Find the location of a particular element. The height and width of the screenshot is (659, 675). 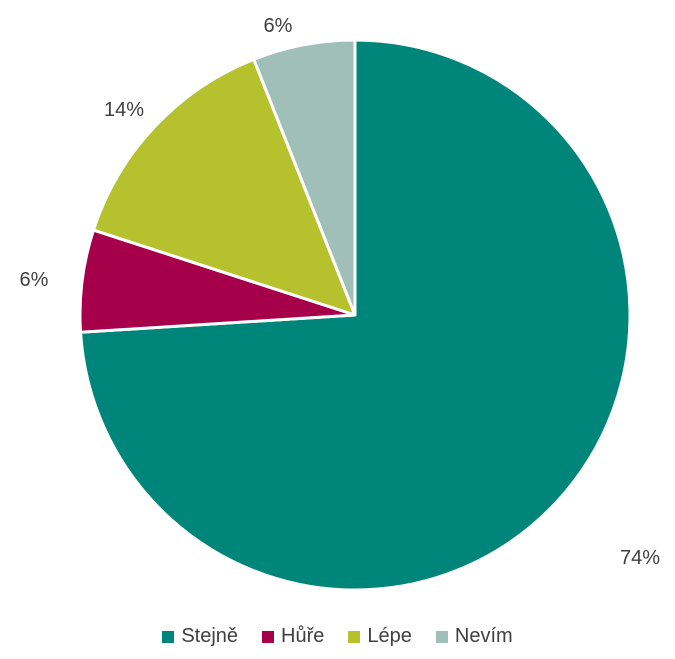

data-label-stejne: 74% is located at coordinates (640, 558).